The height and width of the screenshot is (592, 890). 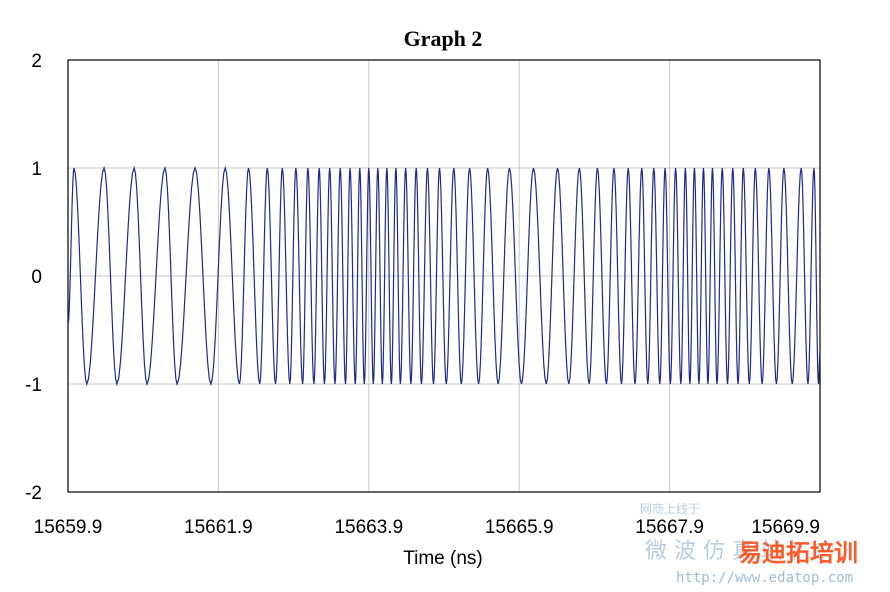 What do you see at coordinates (368, 527) in the screenshot?
I see `x-tick-label: 15663.9` at bounding box center [368, 527].